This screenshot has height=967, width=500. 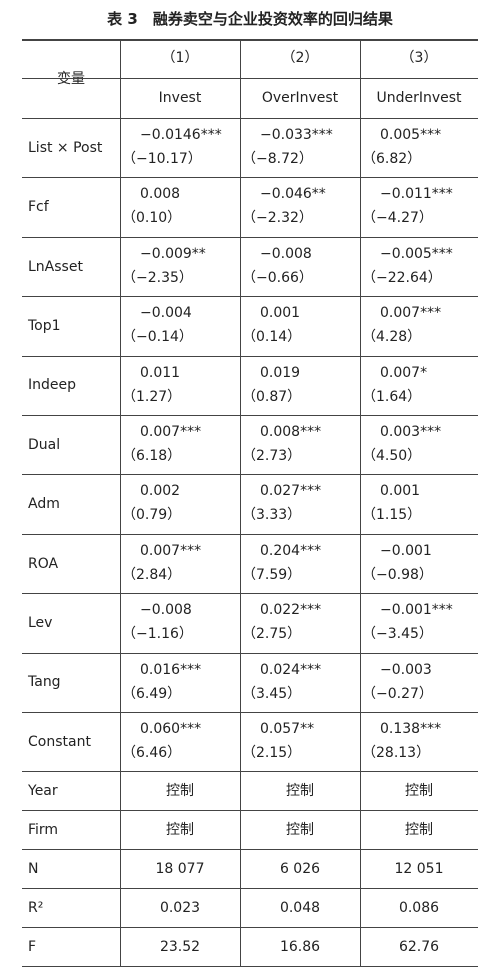 I want to click on row-label: Fcf, so click(x=38, y=207).